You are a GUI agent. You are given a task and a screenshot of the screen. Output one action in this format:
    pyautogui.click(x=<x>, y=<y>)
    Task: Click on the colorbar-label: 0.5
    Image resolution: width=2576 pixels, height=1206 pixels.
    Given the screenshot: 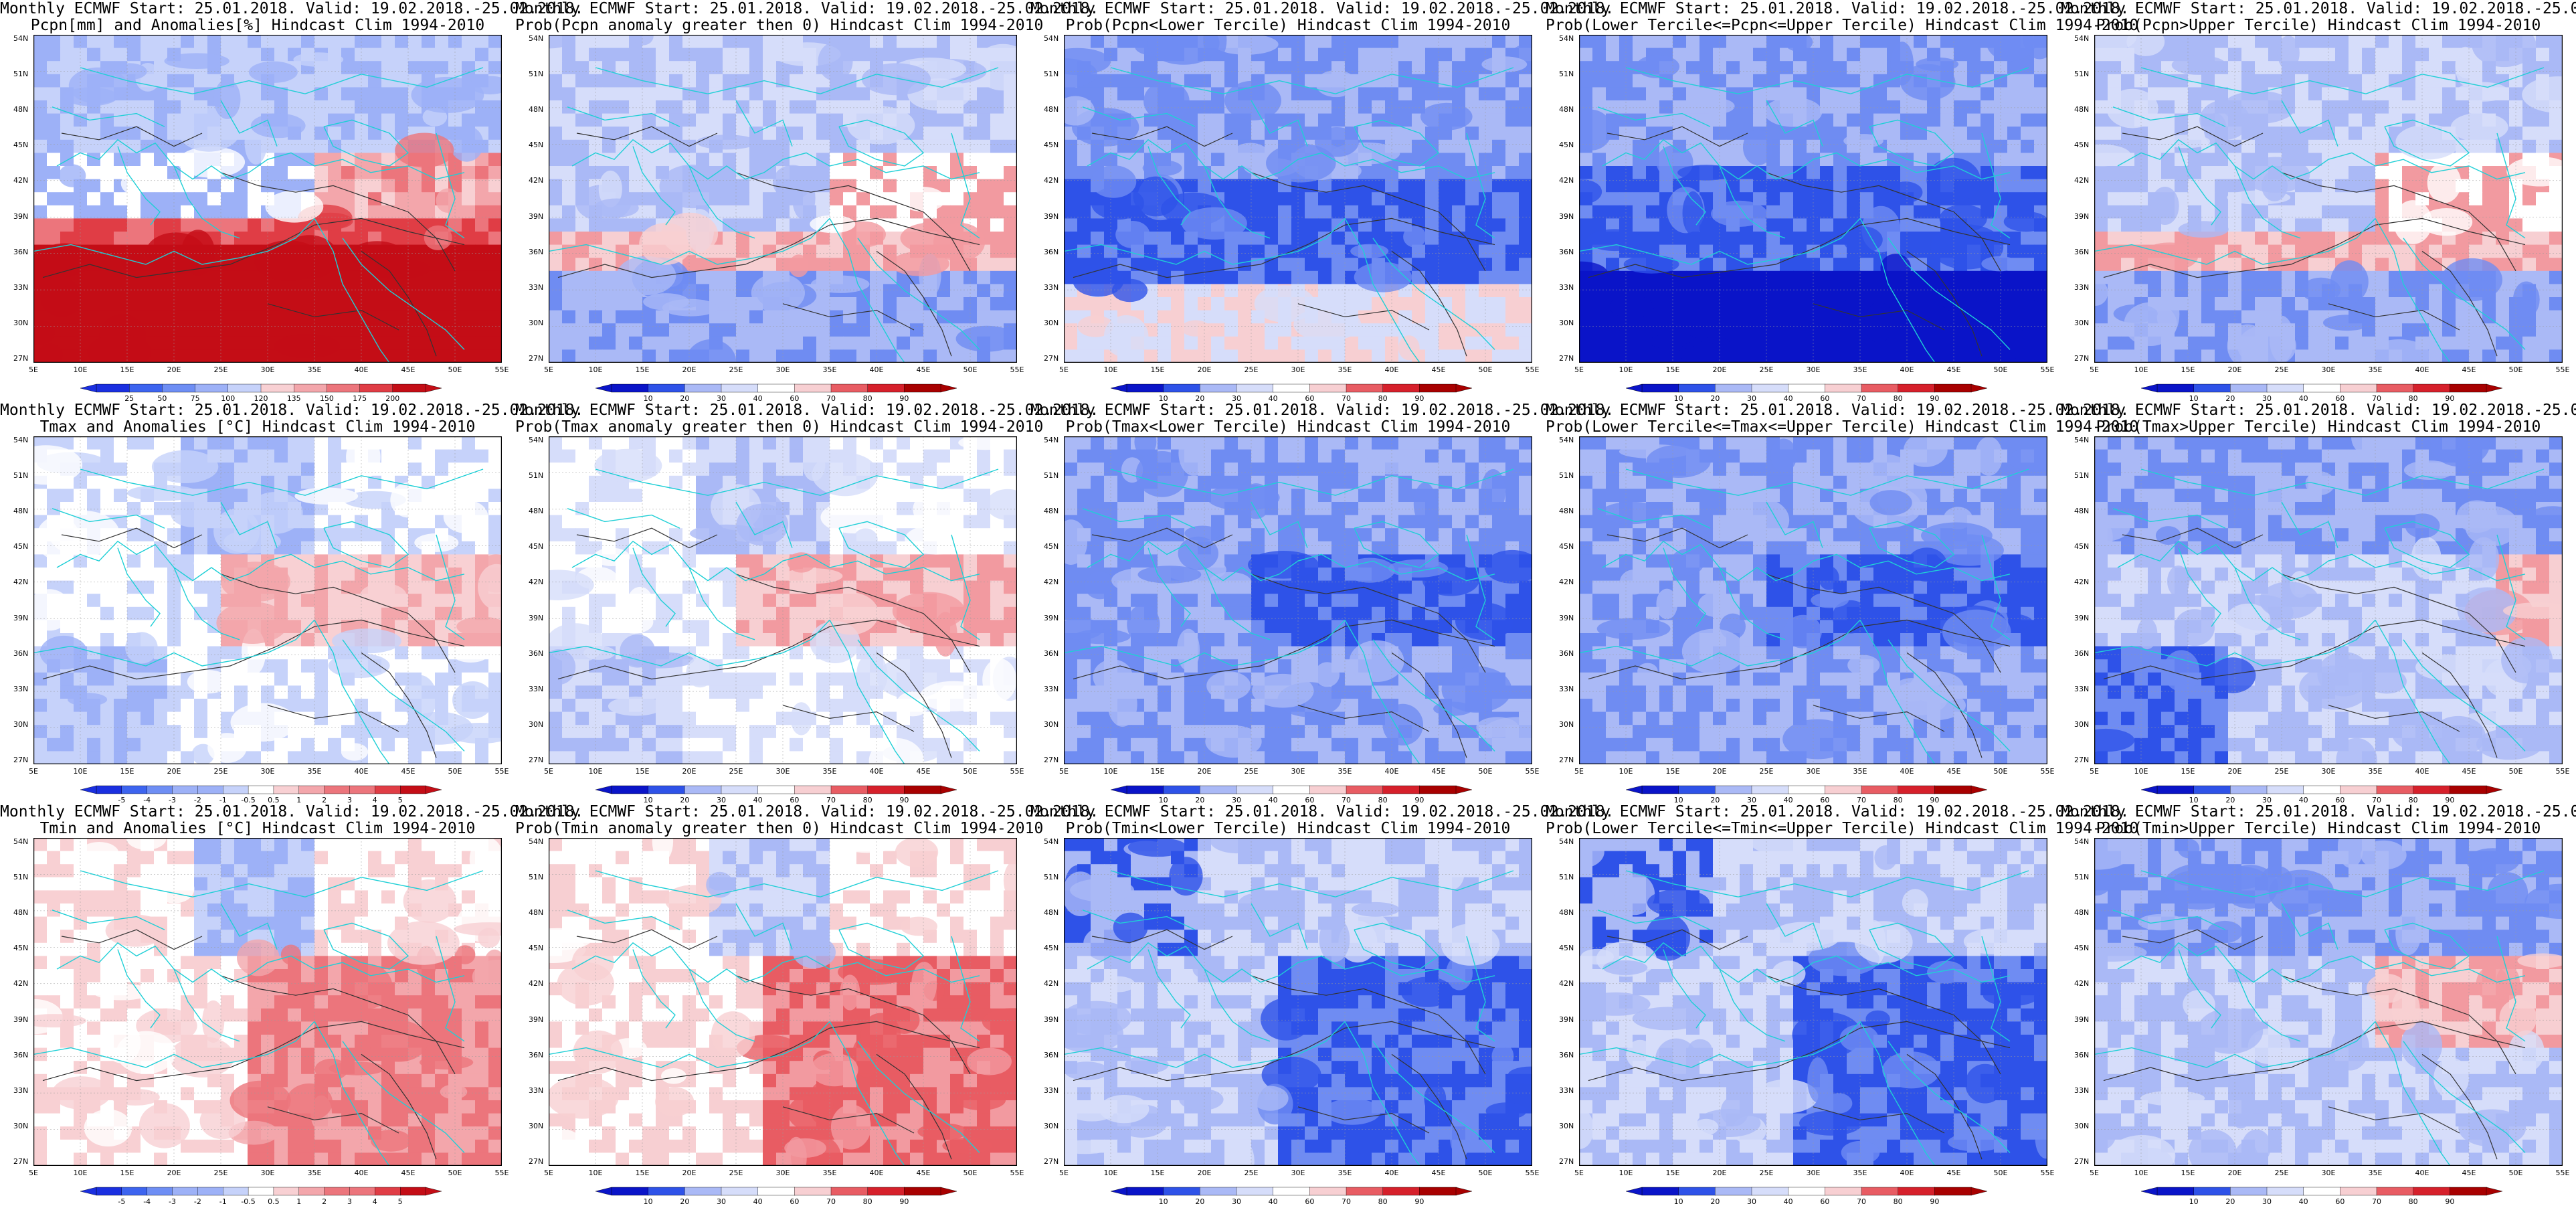 What is the action you would take?
    pyautogui.click(x=274, y=1201)
    